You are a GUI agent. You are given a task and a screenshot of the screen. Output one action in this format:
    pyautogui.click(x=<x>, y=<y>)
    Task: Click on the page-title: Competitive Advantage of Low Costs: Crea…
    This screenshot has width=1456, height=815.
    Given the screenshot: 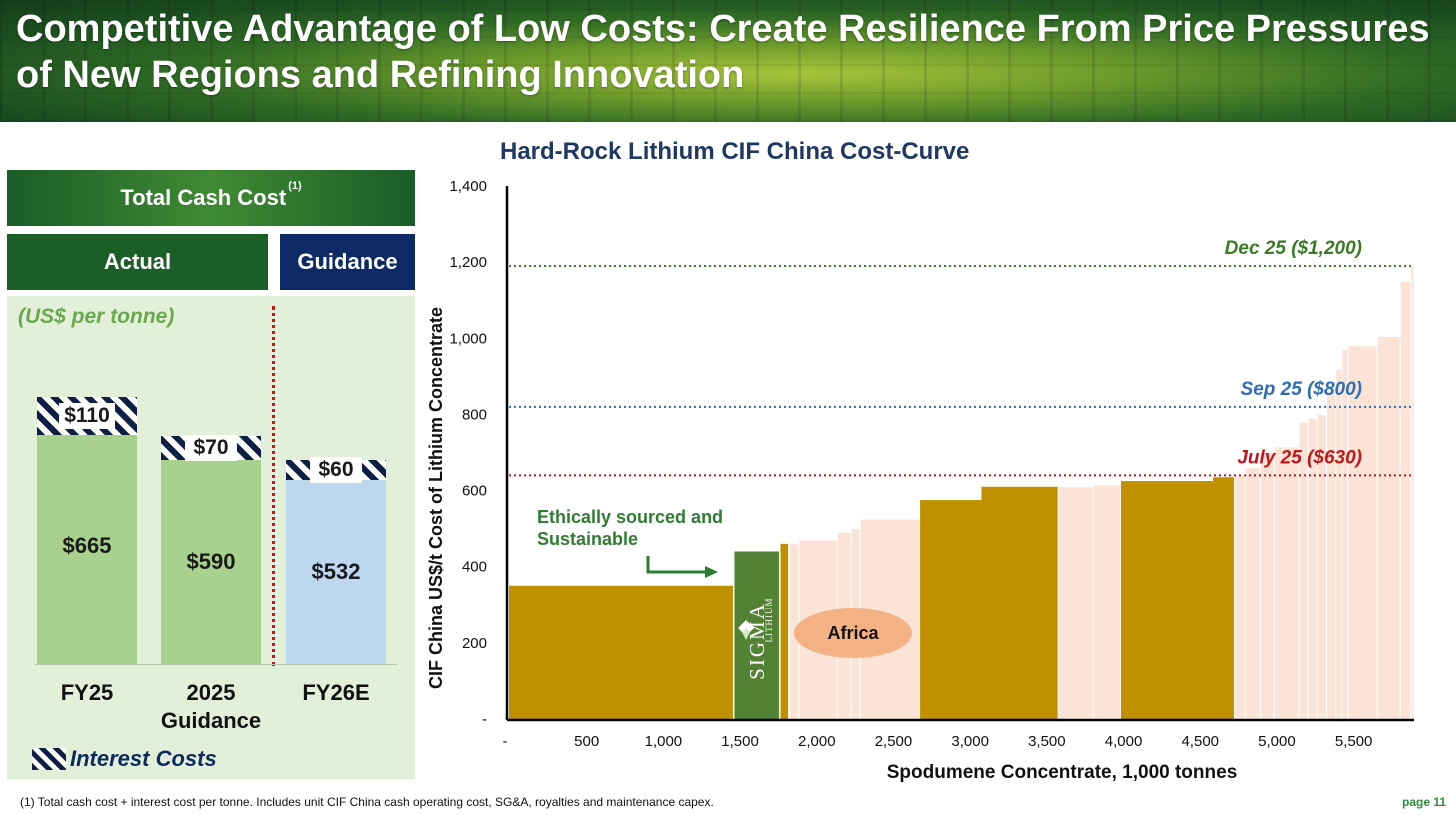 What is the action you would take?
    pyautogui.click(x=723, y=52)
    